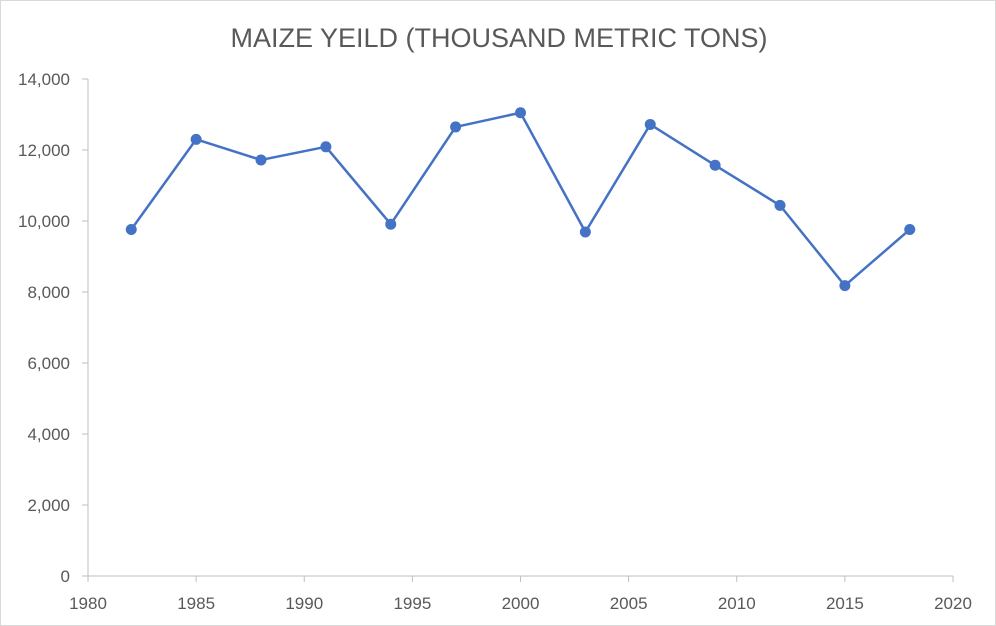 This screenshot has width=996, height=626. I want to click on y-tick-label: 10,000, so click(44, 221).